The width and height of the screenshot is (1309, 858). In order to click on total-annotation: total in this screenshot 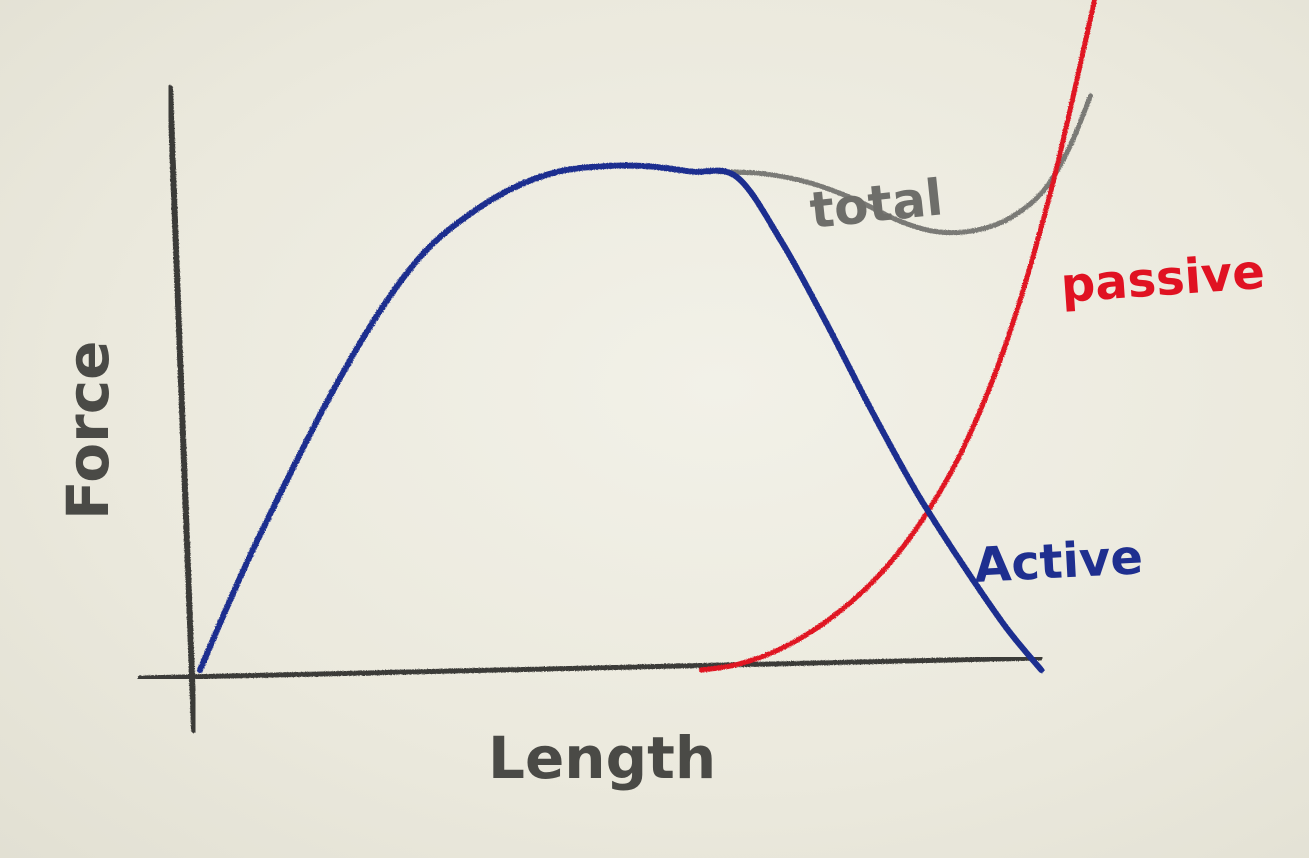, I will do `click(876, 204)`.